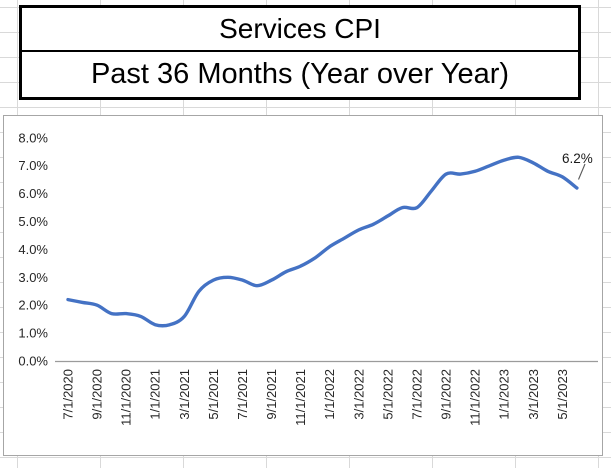  I want to click on x-axis-tick-label: 1/1/2021, so click(155, 394).